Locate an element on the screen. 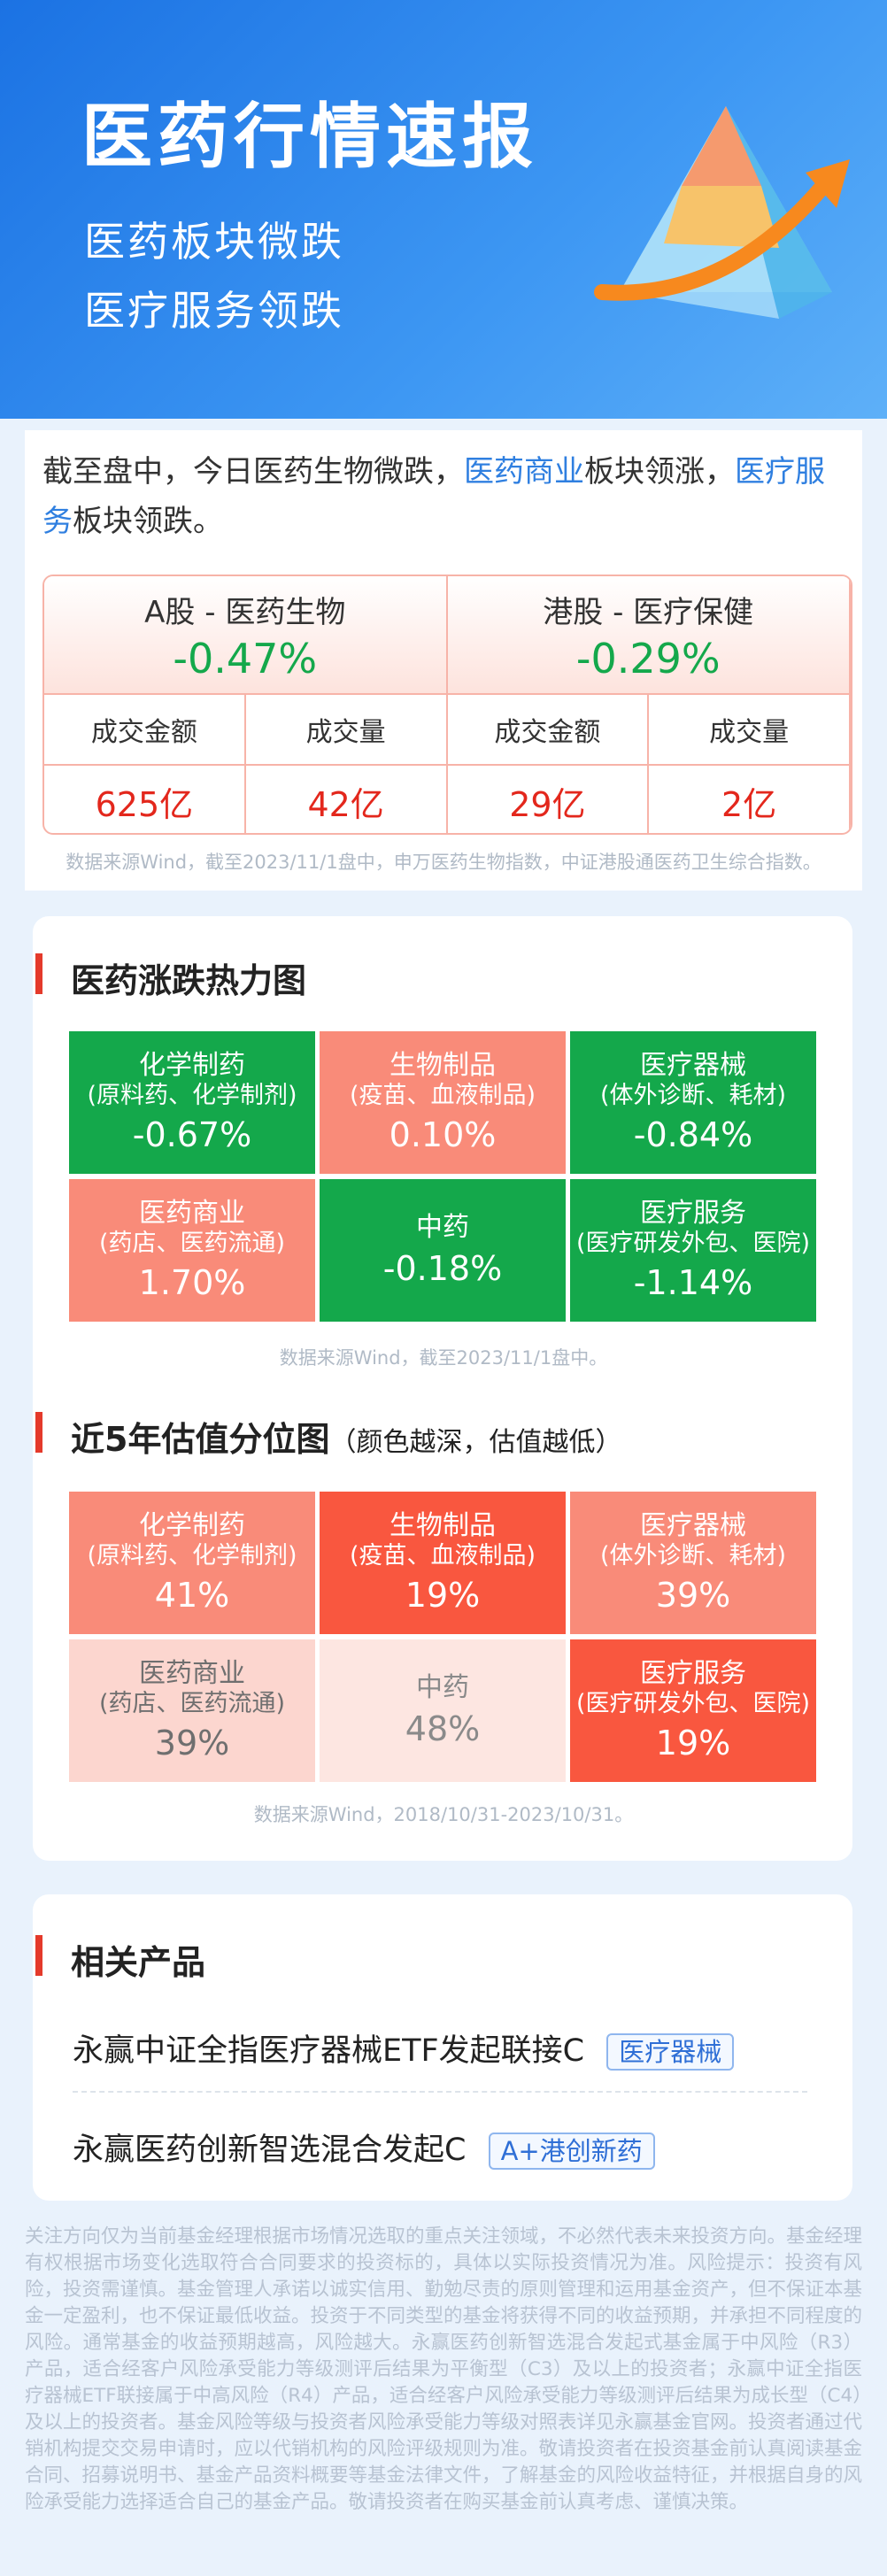 The image size is (887, 2576). section-title: 医药涨跌热力图 is located at coordinates (189, 980).